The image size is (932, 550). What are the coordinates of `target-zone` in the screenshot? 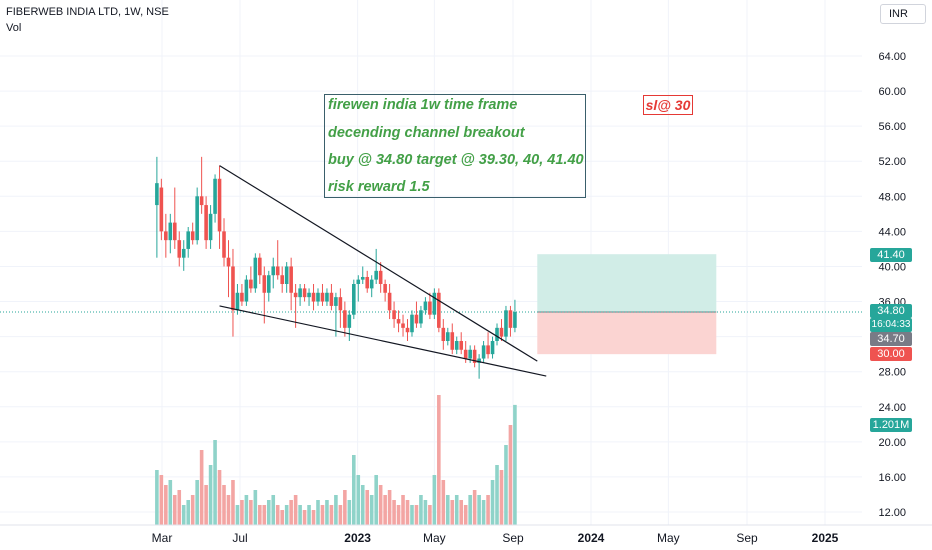 It's located at (627, 283).